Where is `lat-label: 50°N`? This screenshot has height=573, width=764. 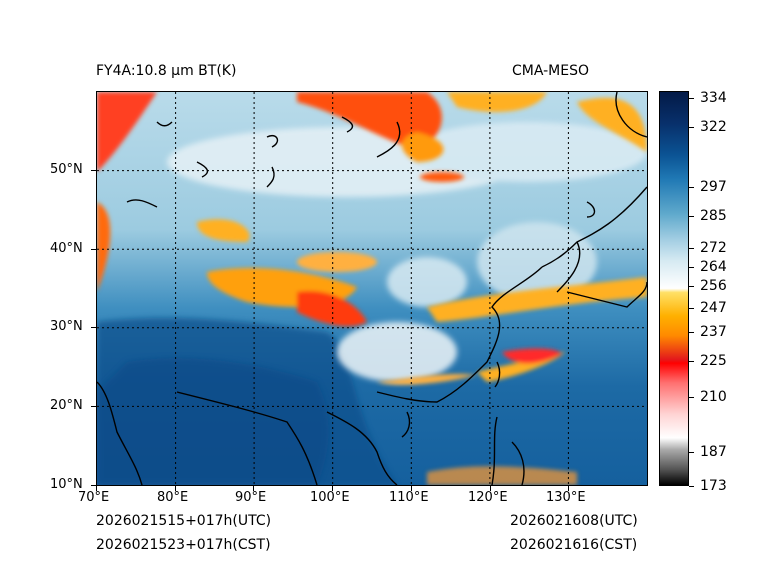
lat-label: 50°N is located at coordinates (66, 169).